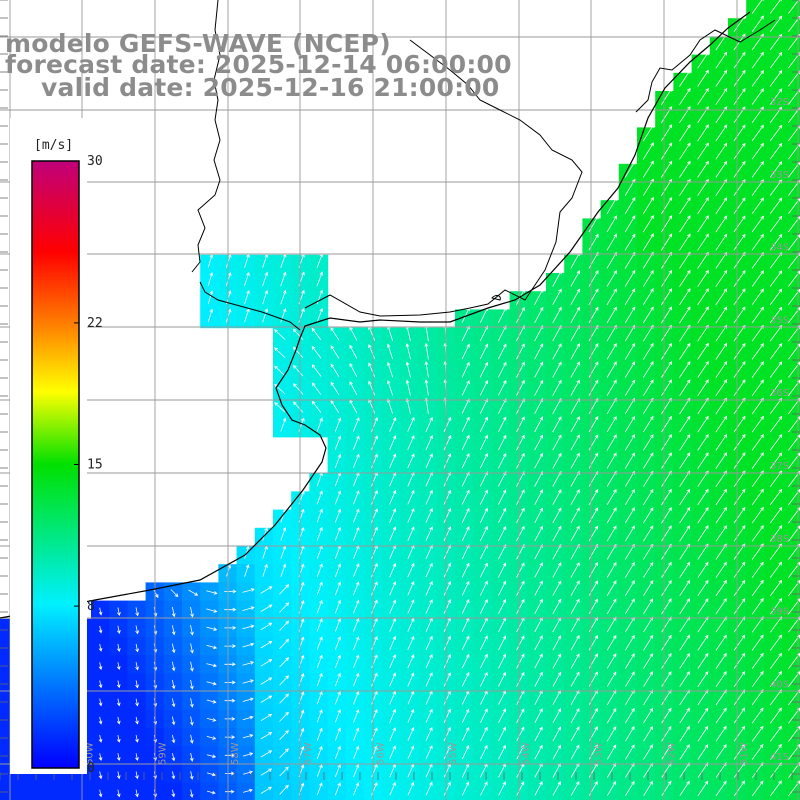  Describe the element at coordinates (381, 753) in the screenshot. I see `lon-label: 56W` at that location.